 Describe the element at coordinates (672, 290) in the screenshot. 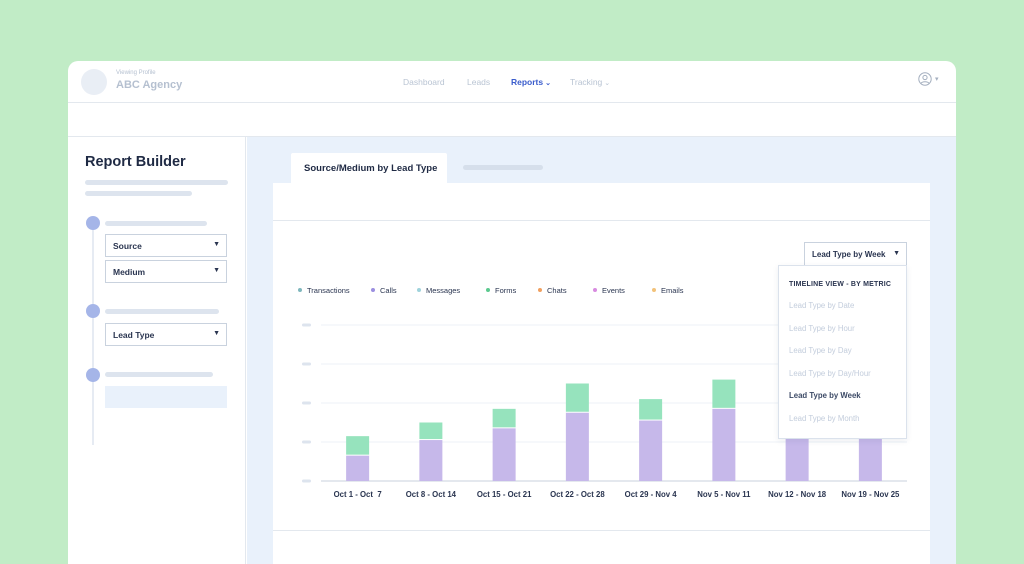

I see `legend-label: Emails` at that location.